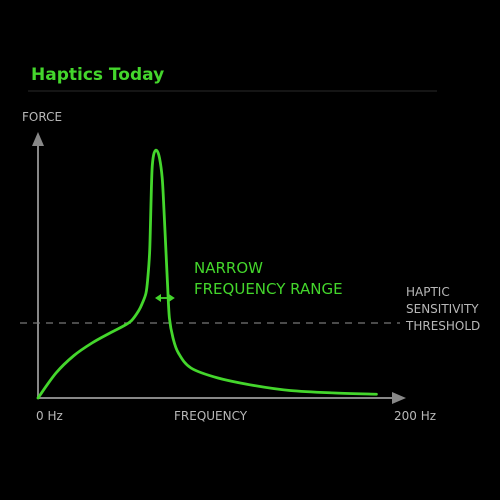 The height and width of the screenshot is (500, 500). What do you see at coordinates (171, 298) in the screenshot?
I see `range-marker-arrow-right` at bounding box center [171, 298].